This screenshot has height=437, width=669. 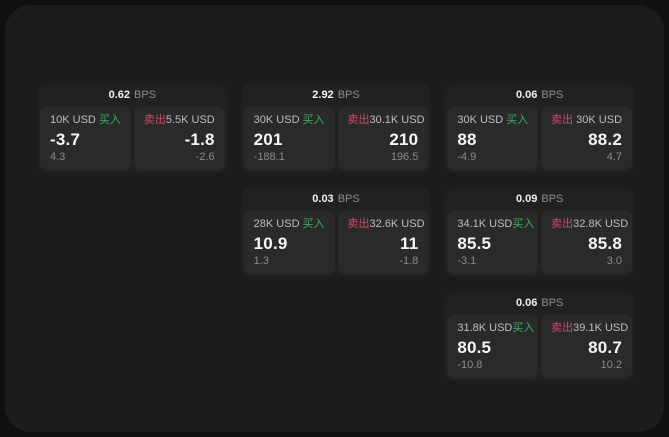 I want to click on buy-panel-header: 34.1K USD 买入, so click(x=495, y=224).